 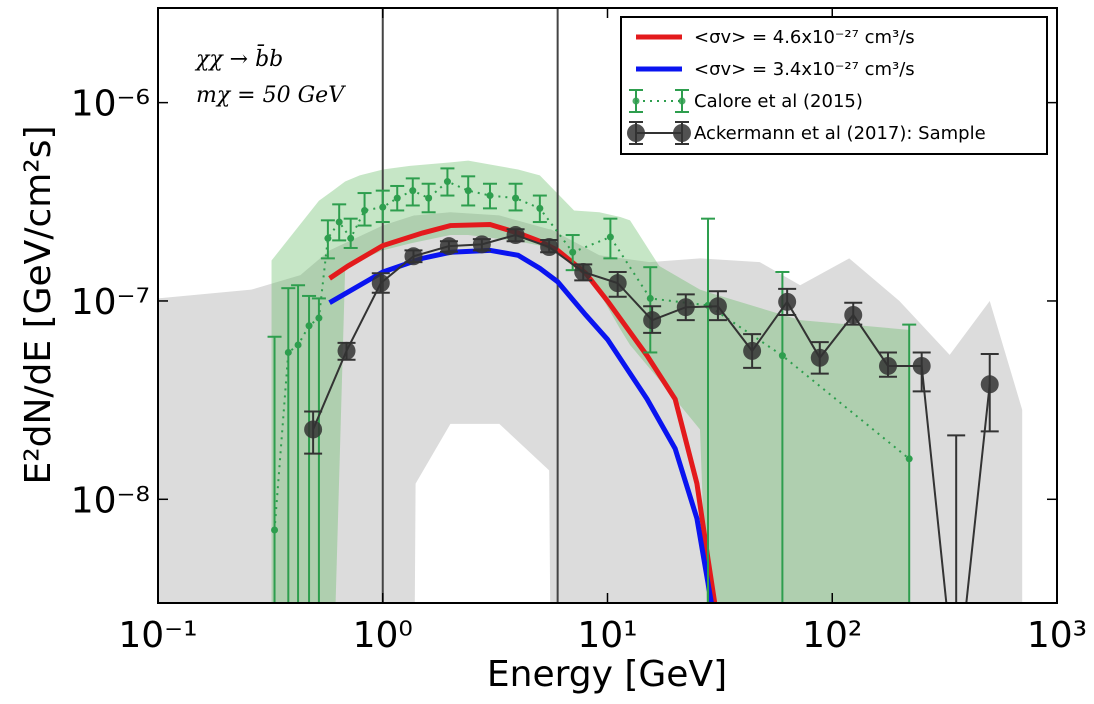 What do you see at coordinates (832, 635) in the screenshot?
I see `x-tick-label: 10²` at bounding box center [832, 635].